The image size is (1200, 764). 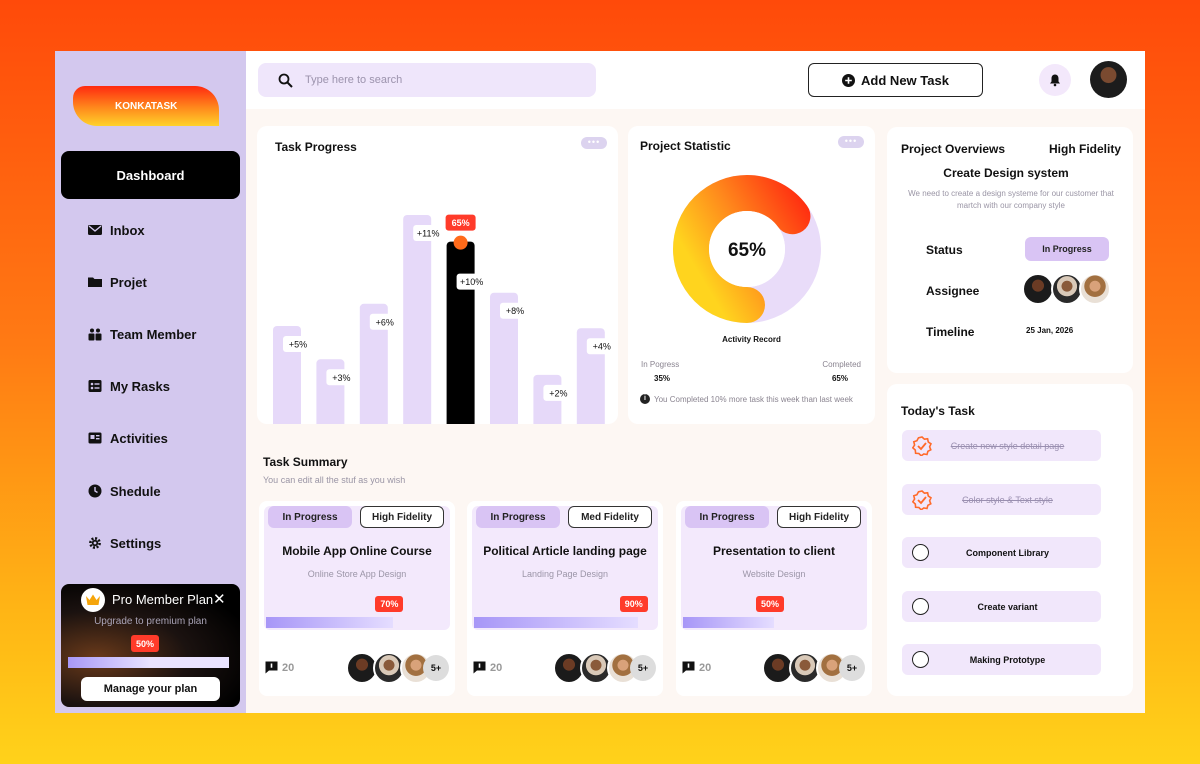 What do you see at coordinates (633, 604) in the screenshot?
I see `progress-badge: 90%` at bounding box center [633, 604].